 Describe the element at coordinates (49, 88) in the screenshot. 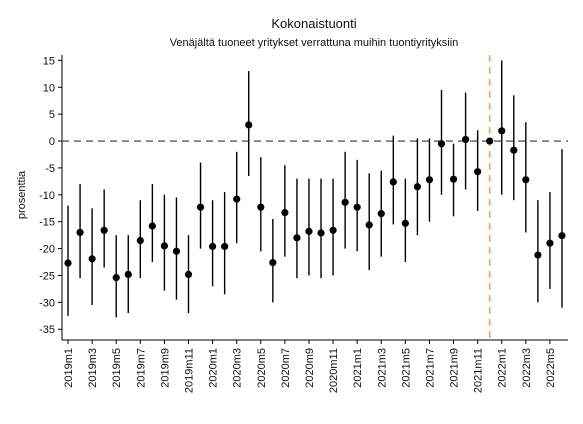

I see `y-tick-label: 10` at that location.